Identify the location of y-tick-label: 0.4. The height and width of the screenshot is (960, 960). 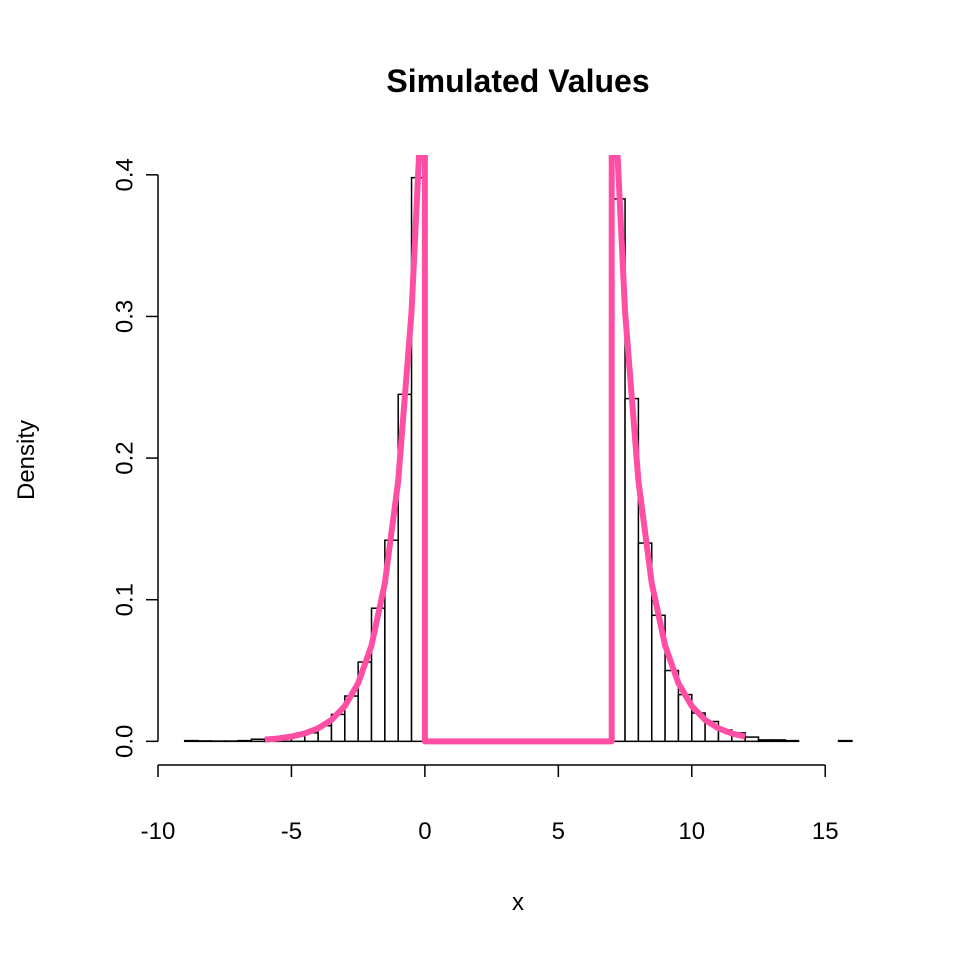
(124, 174).